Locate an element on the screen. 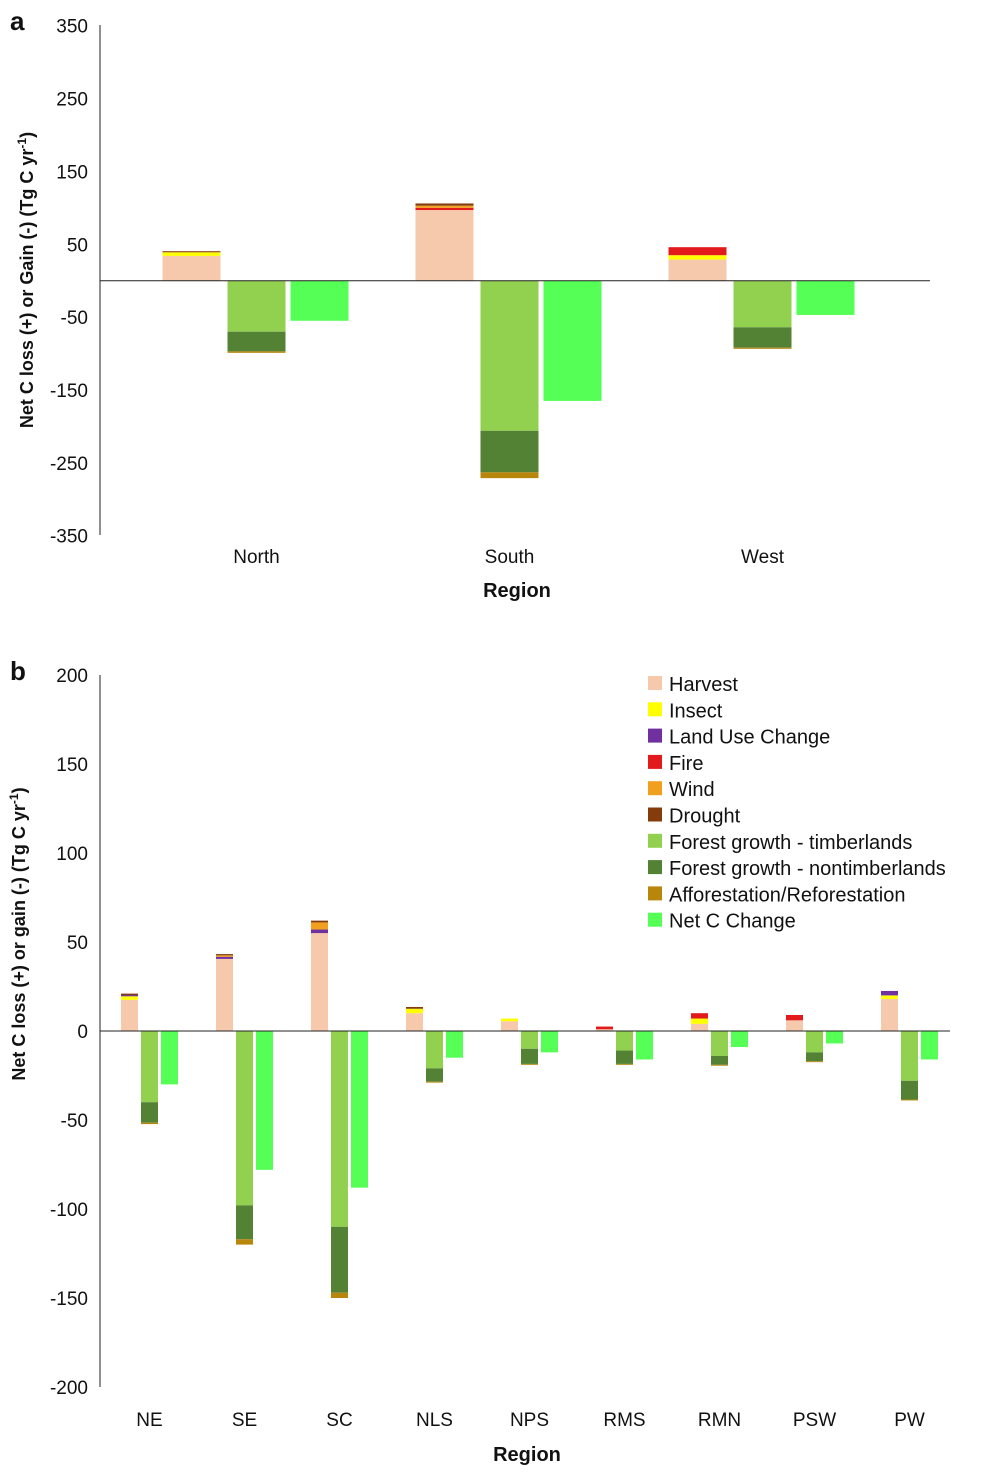 The width and height of the screenshot is (984, 1474). y-tick-label: -100 is located at coordinates (69, 1210).